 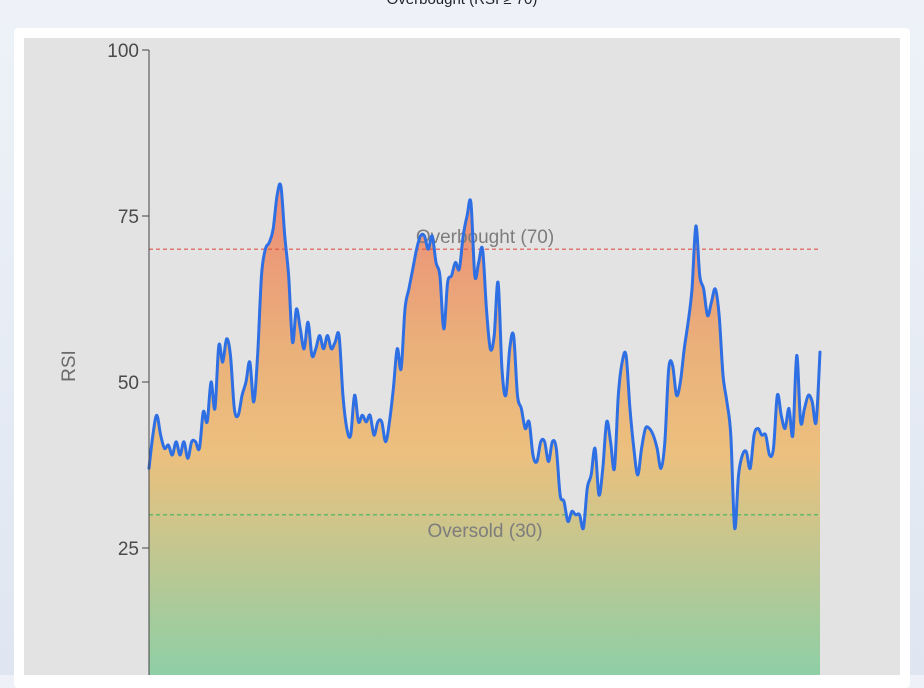 What do you see at coordinates (485, 237) in the screenshot?
I see `overbought-label: Overbought (70)` at bounding box center [485, 237].